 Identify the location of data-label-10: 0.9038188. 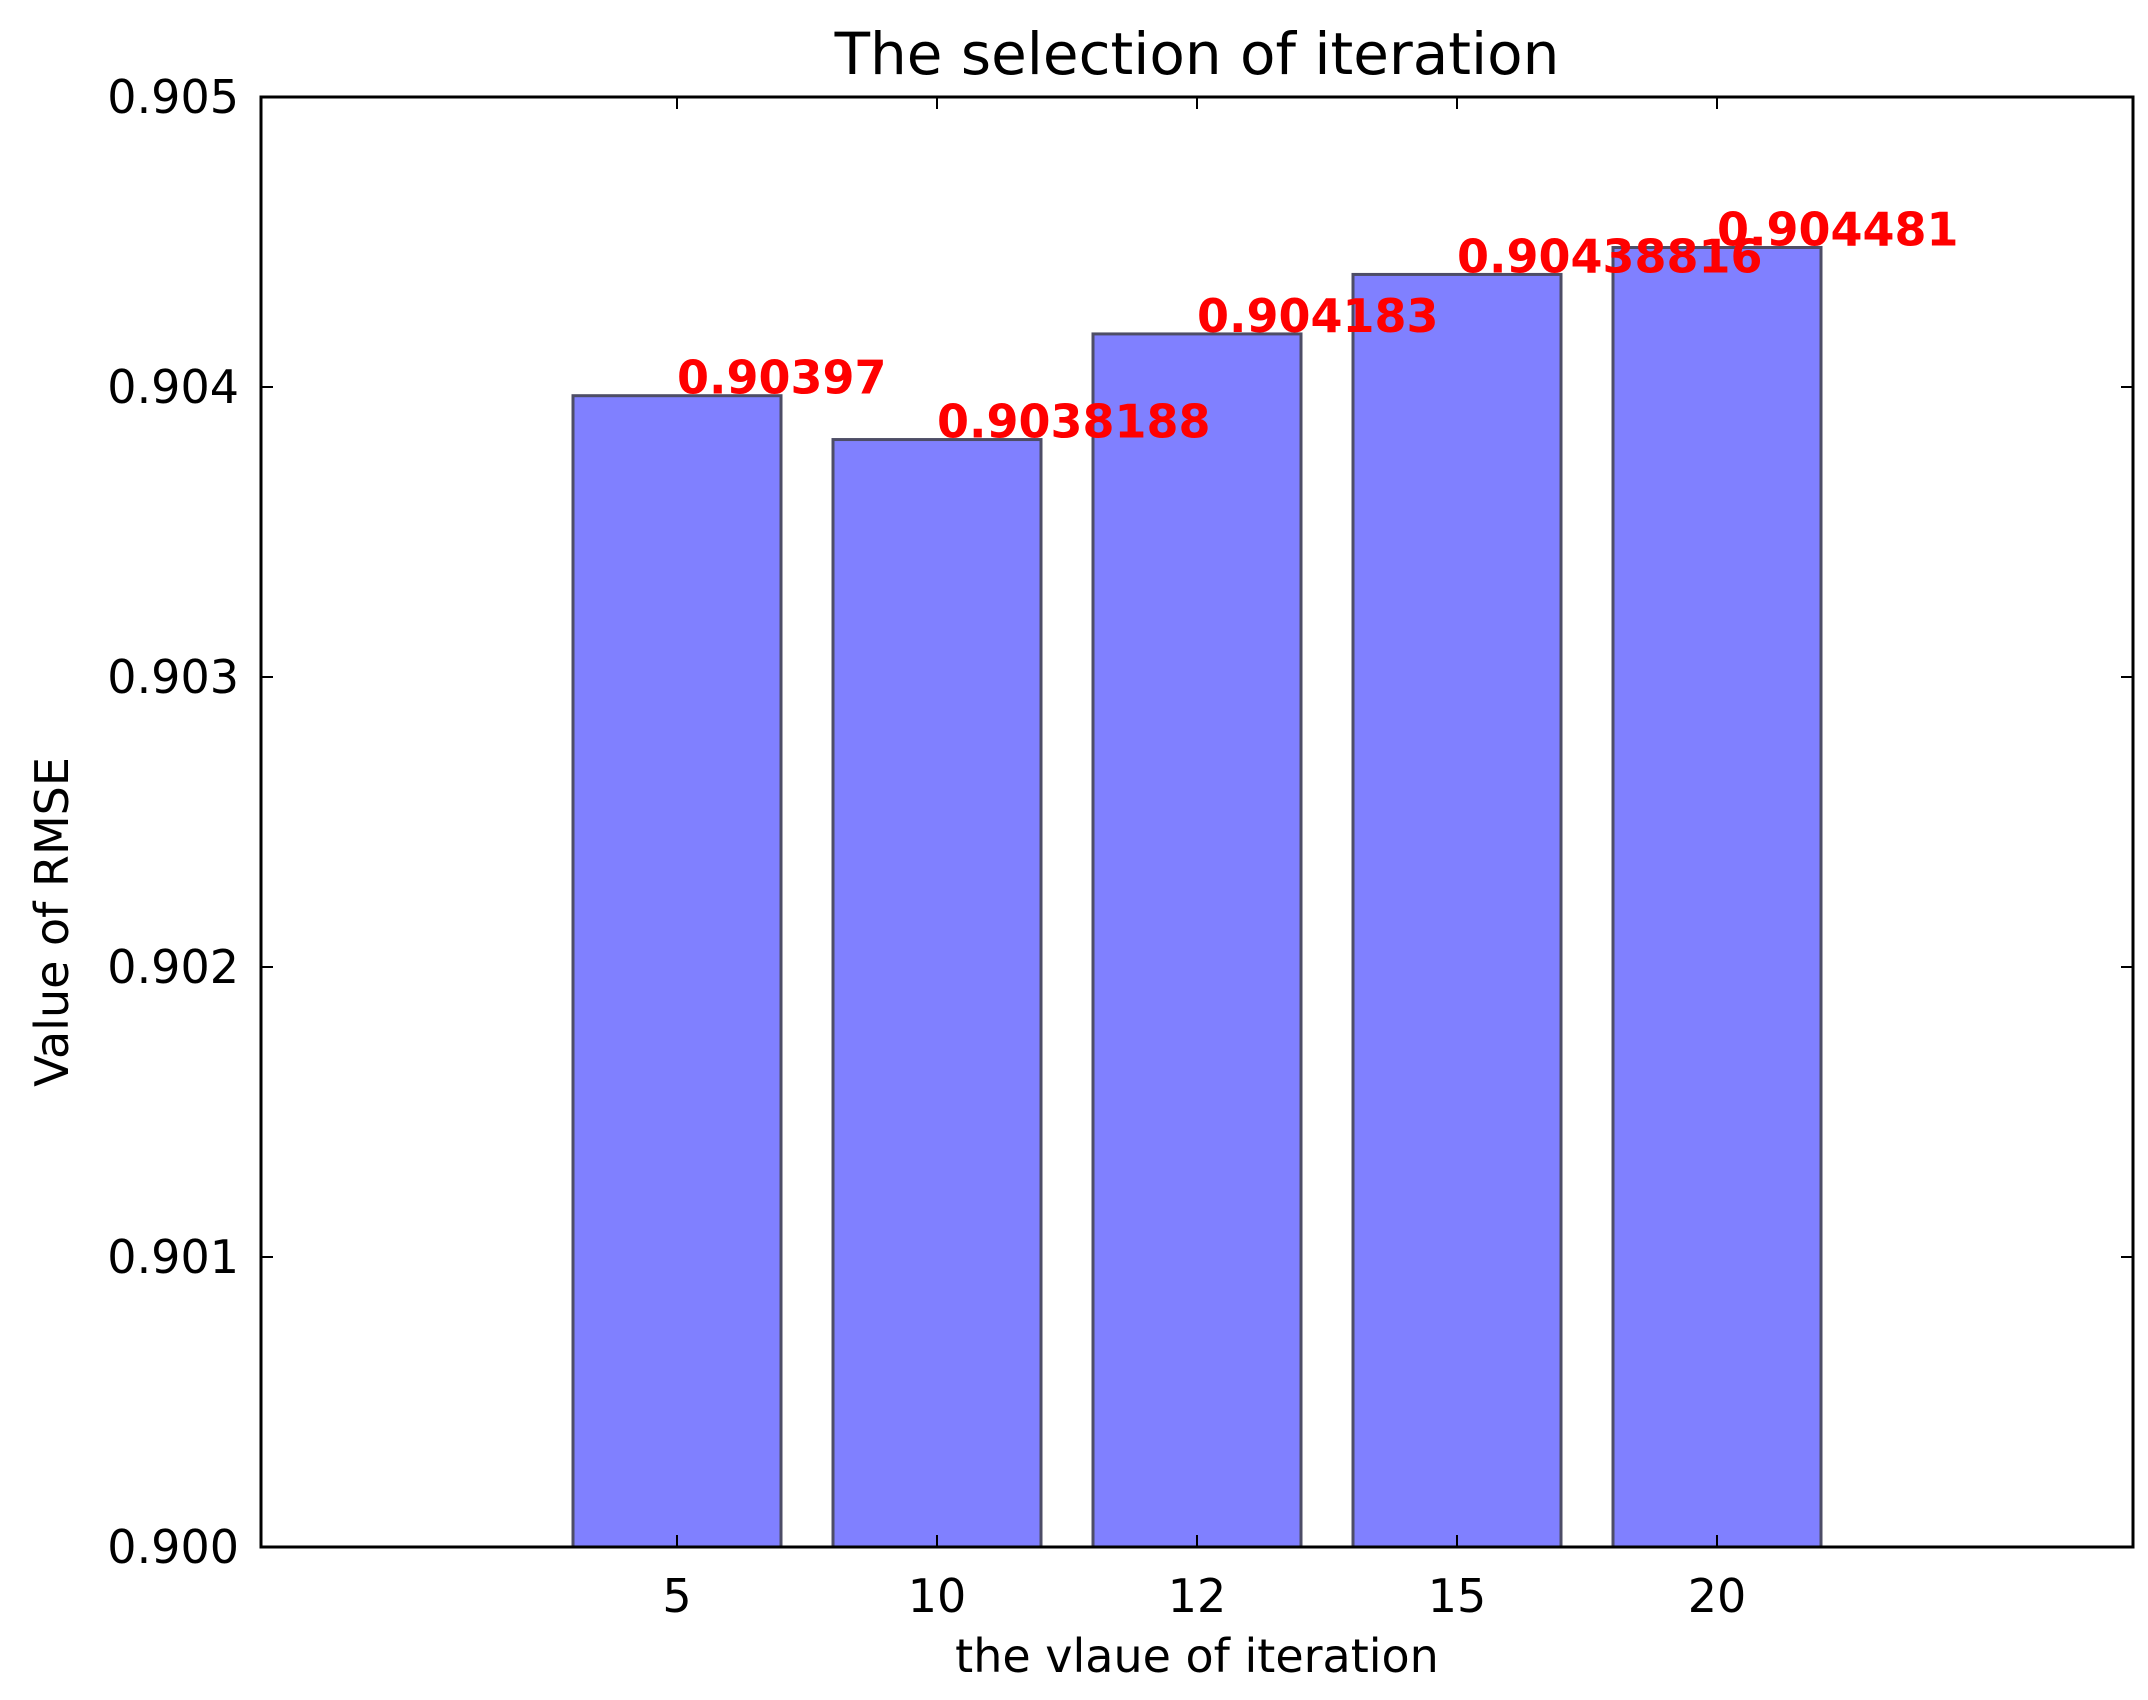
(1074, 422).